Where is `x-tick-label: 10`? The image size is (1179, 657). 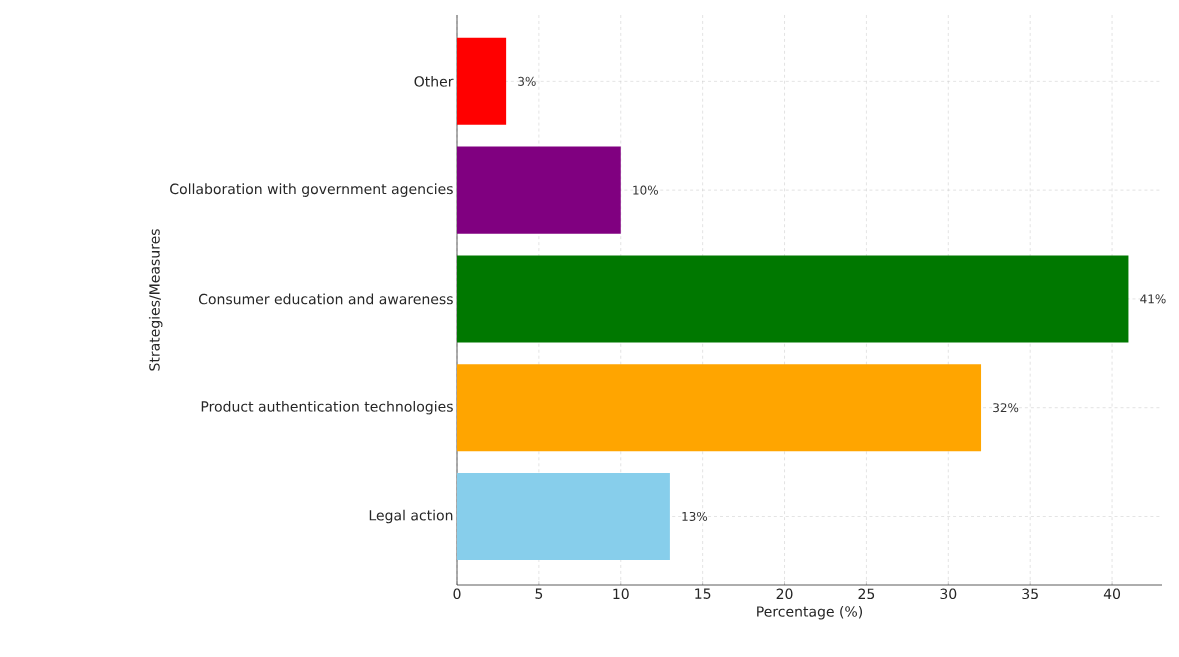
x-tick-label: 10 is located at coordinates (621, 594).